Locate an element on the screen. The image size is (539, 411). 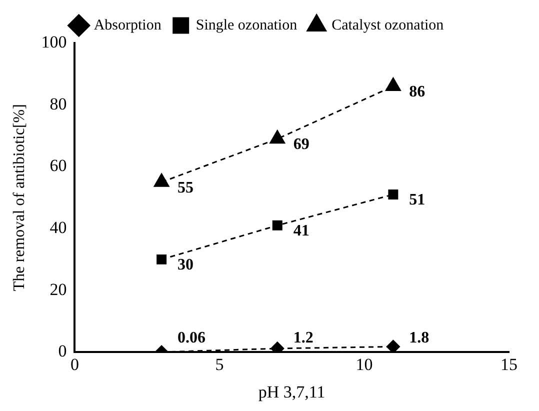
data-label: 1.2 is located at coordinates (303, 337).